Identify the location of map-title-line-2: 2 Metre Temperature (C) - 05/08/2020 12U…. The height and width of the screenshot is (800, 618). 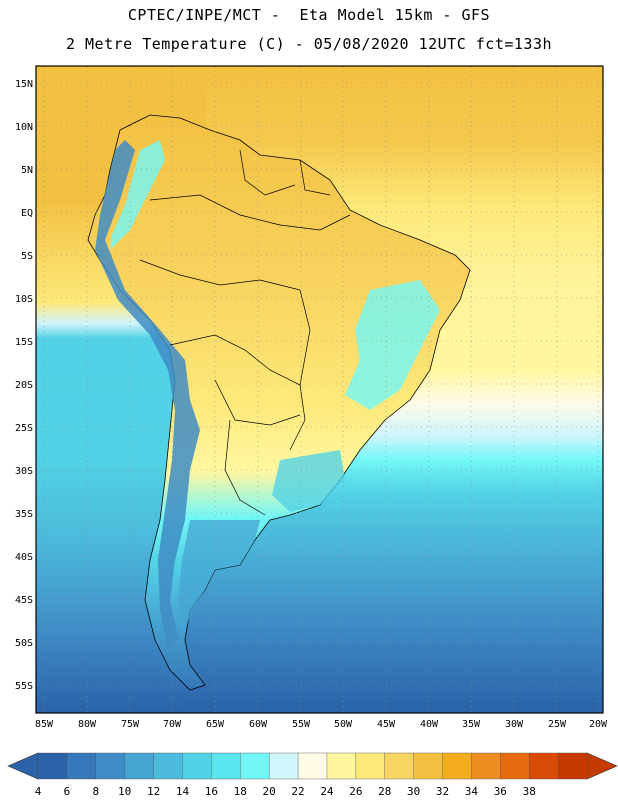
(309, 44).